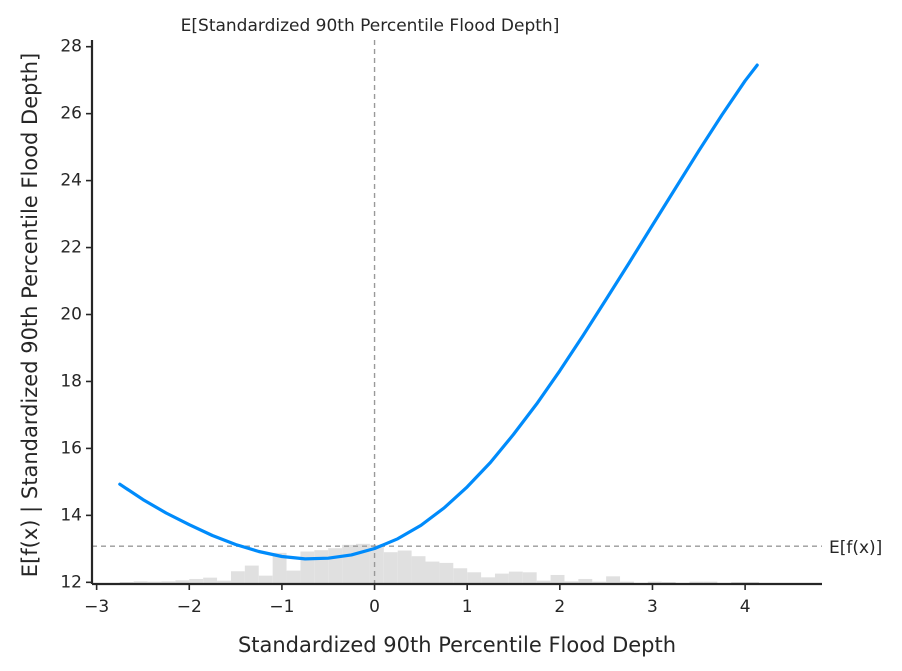 The width and height of the screenshot is (902, 671). Describe the element at coordinates (71, 515) in the screenshot. I see `y-tick-label: 14` at that location.